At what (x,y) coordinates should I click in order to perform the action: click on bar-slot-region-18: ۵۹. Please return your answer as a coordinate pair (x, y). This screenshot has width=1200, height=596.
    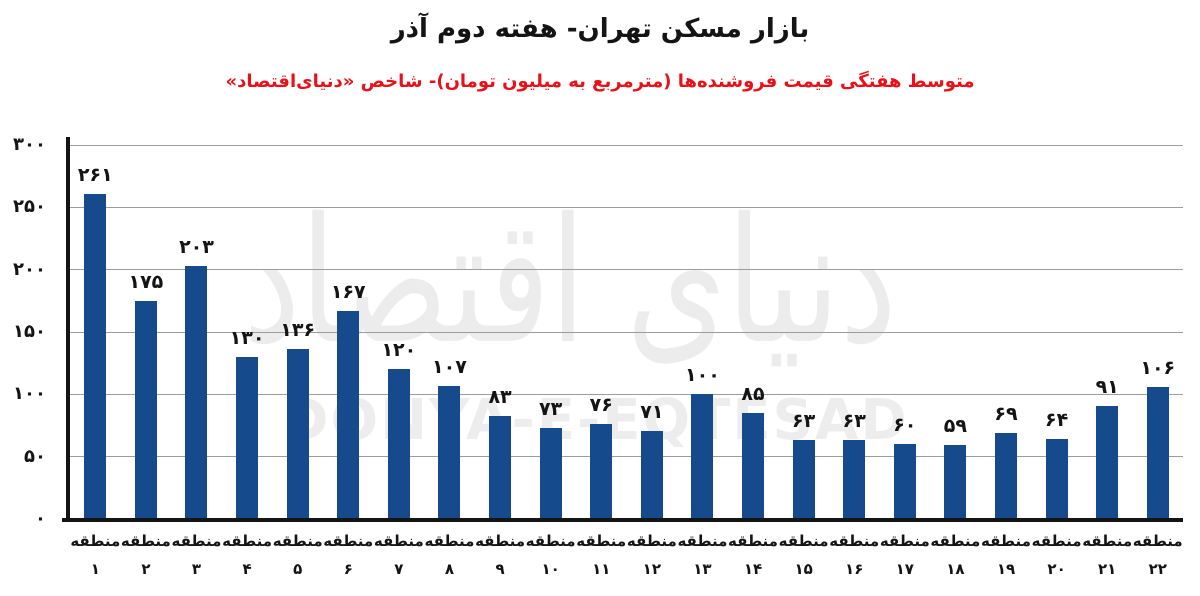
    Looking at the image, I should click on (955, 332).